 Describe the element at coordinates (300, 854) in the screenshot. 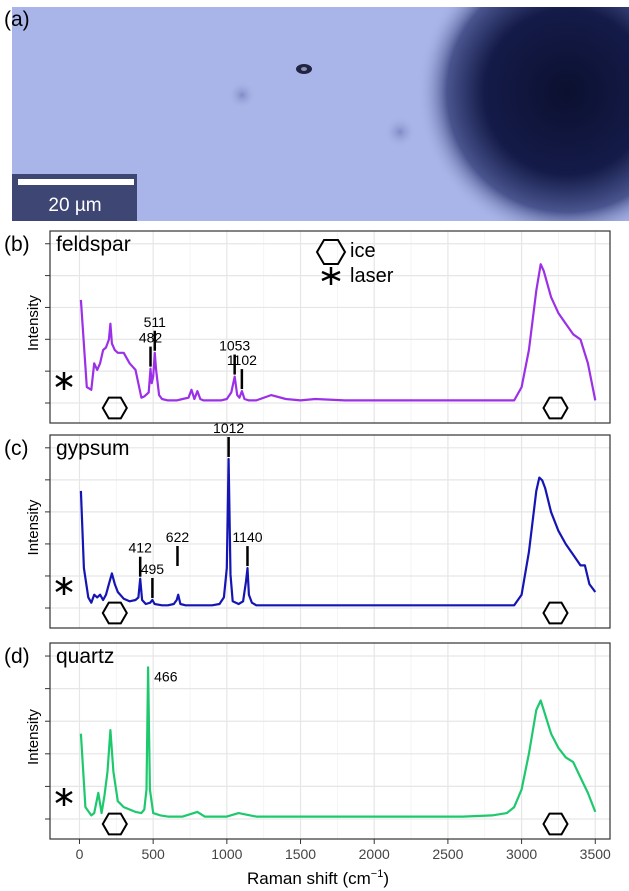

I see `x-tick-label: 1500` at that location.